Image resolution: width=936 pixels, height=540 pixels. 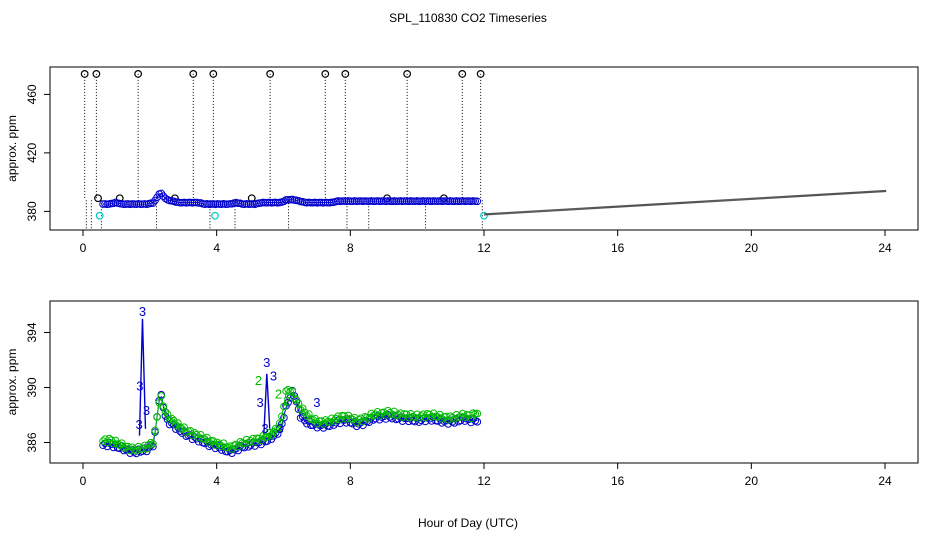 What do you see at coordinates (484, 248) in the screenshot?
I see `x-tick-label: 12` at bounding box center [484, 248].